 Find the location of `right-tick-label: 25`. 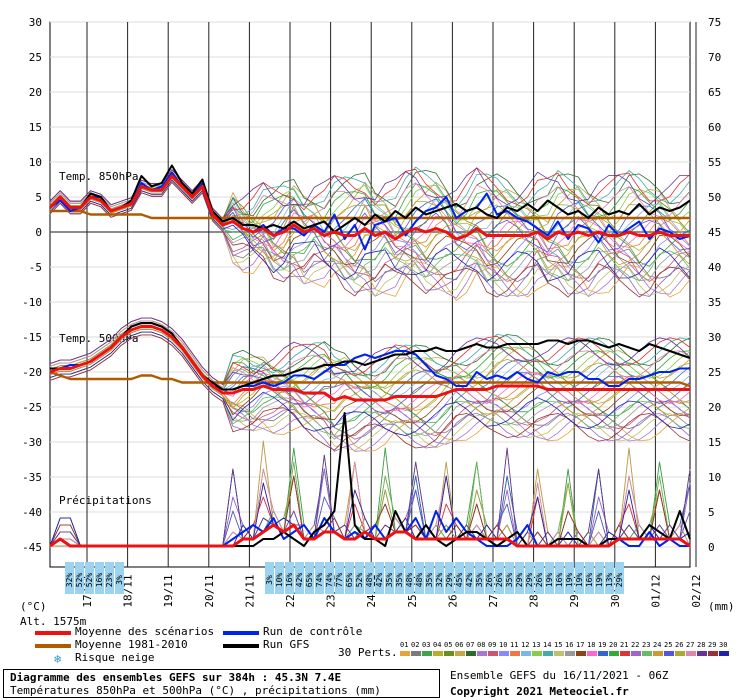

right-tick-label: 25 is located at coordinates (714, 372).